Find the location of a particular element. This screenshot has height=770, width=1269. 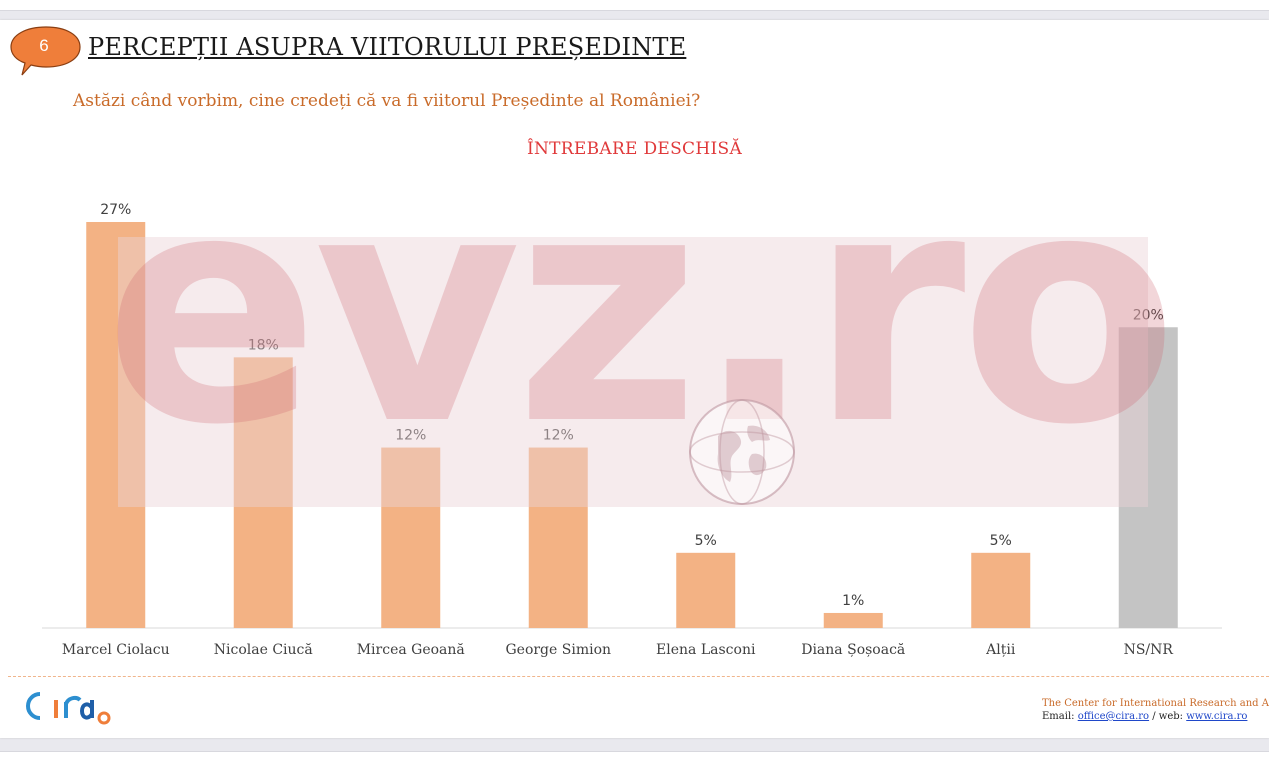

speech-bubble-icon is located at coordinates (45, 51).